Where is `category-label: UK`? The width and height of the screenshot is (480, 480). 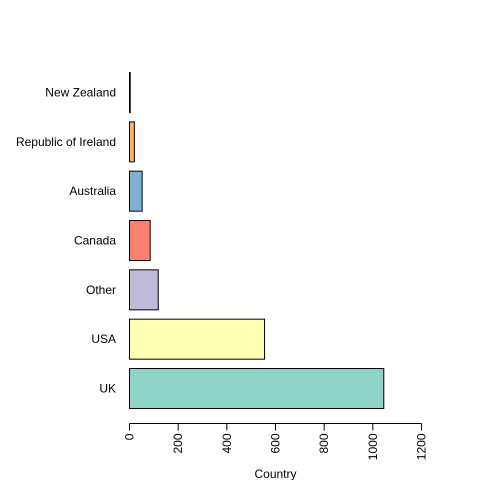 category-label: UK is located at coordinates (107, 389).